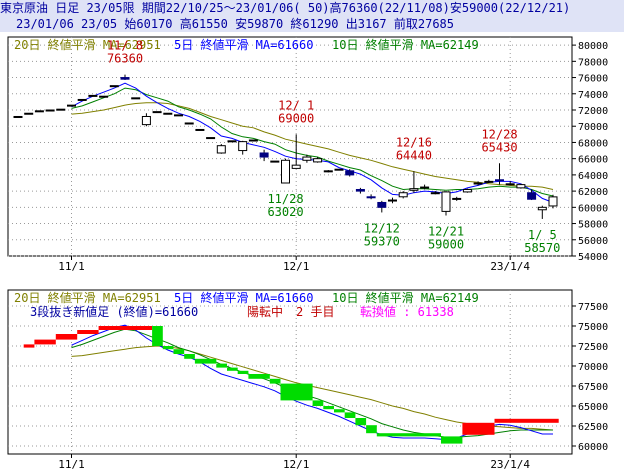 This screenshot has height=475, width=624. What do you see at coordinates (593, 127) in the screenshot?
I see `y-tick-label: 70000` at bounding box center [593, 127].